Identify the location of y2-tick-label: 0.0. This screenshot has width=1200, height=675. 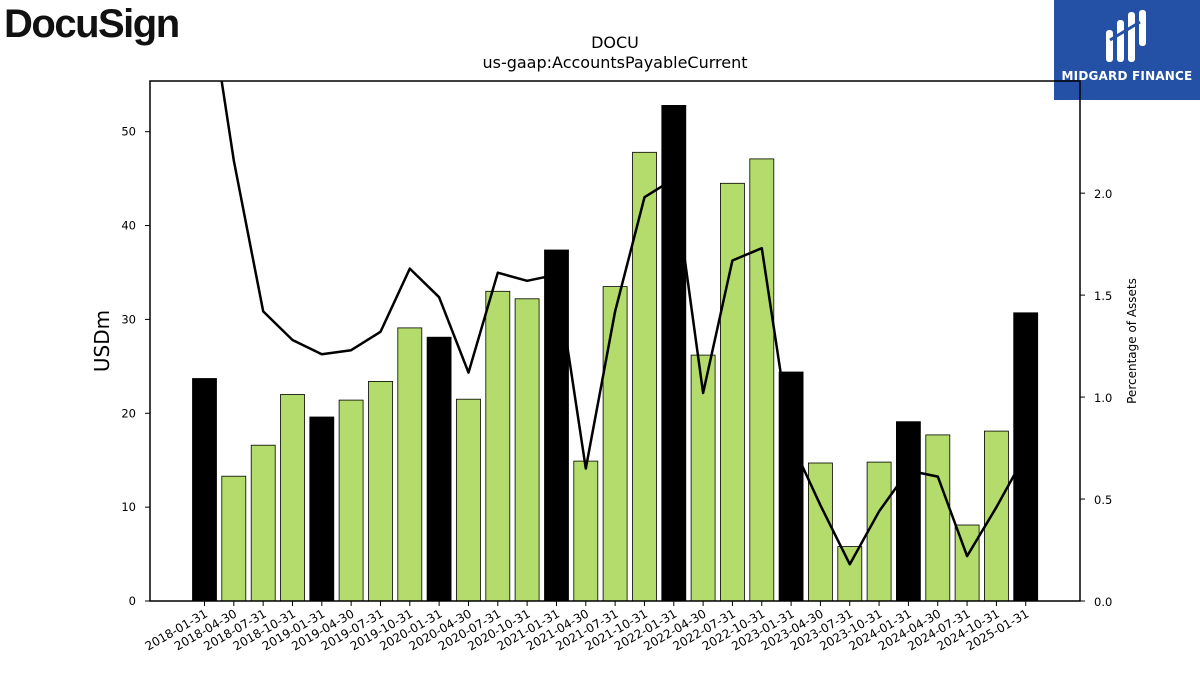
(1103, 602).